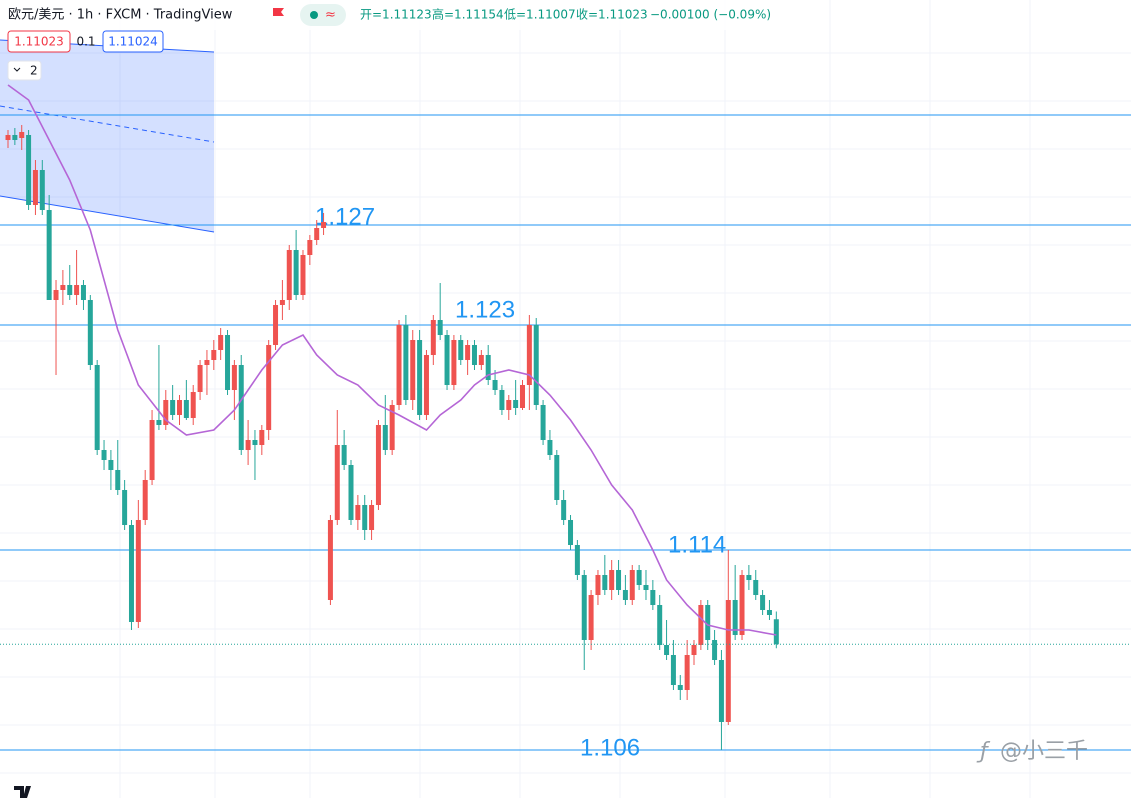 The height and width of the screenshot is (798, 1131). Describe the element at coordinates (610, 747) in the screenshot. I see `level-label: 1.106` at that location.